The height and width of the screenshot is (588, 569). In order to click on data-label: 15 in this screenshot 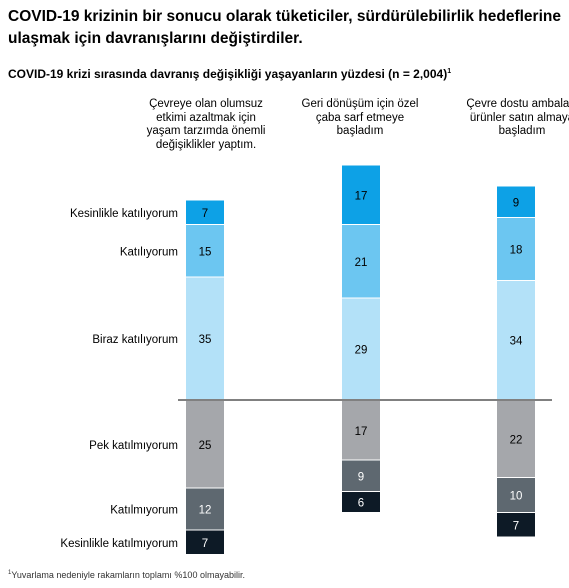, I will do `click(205, 252)`.